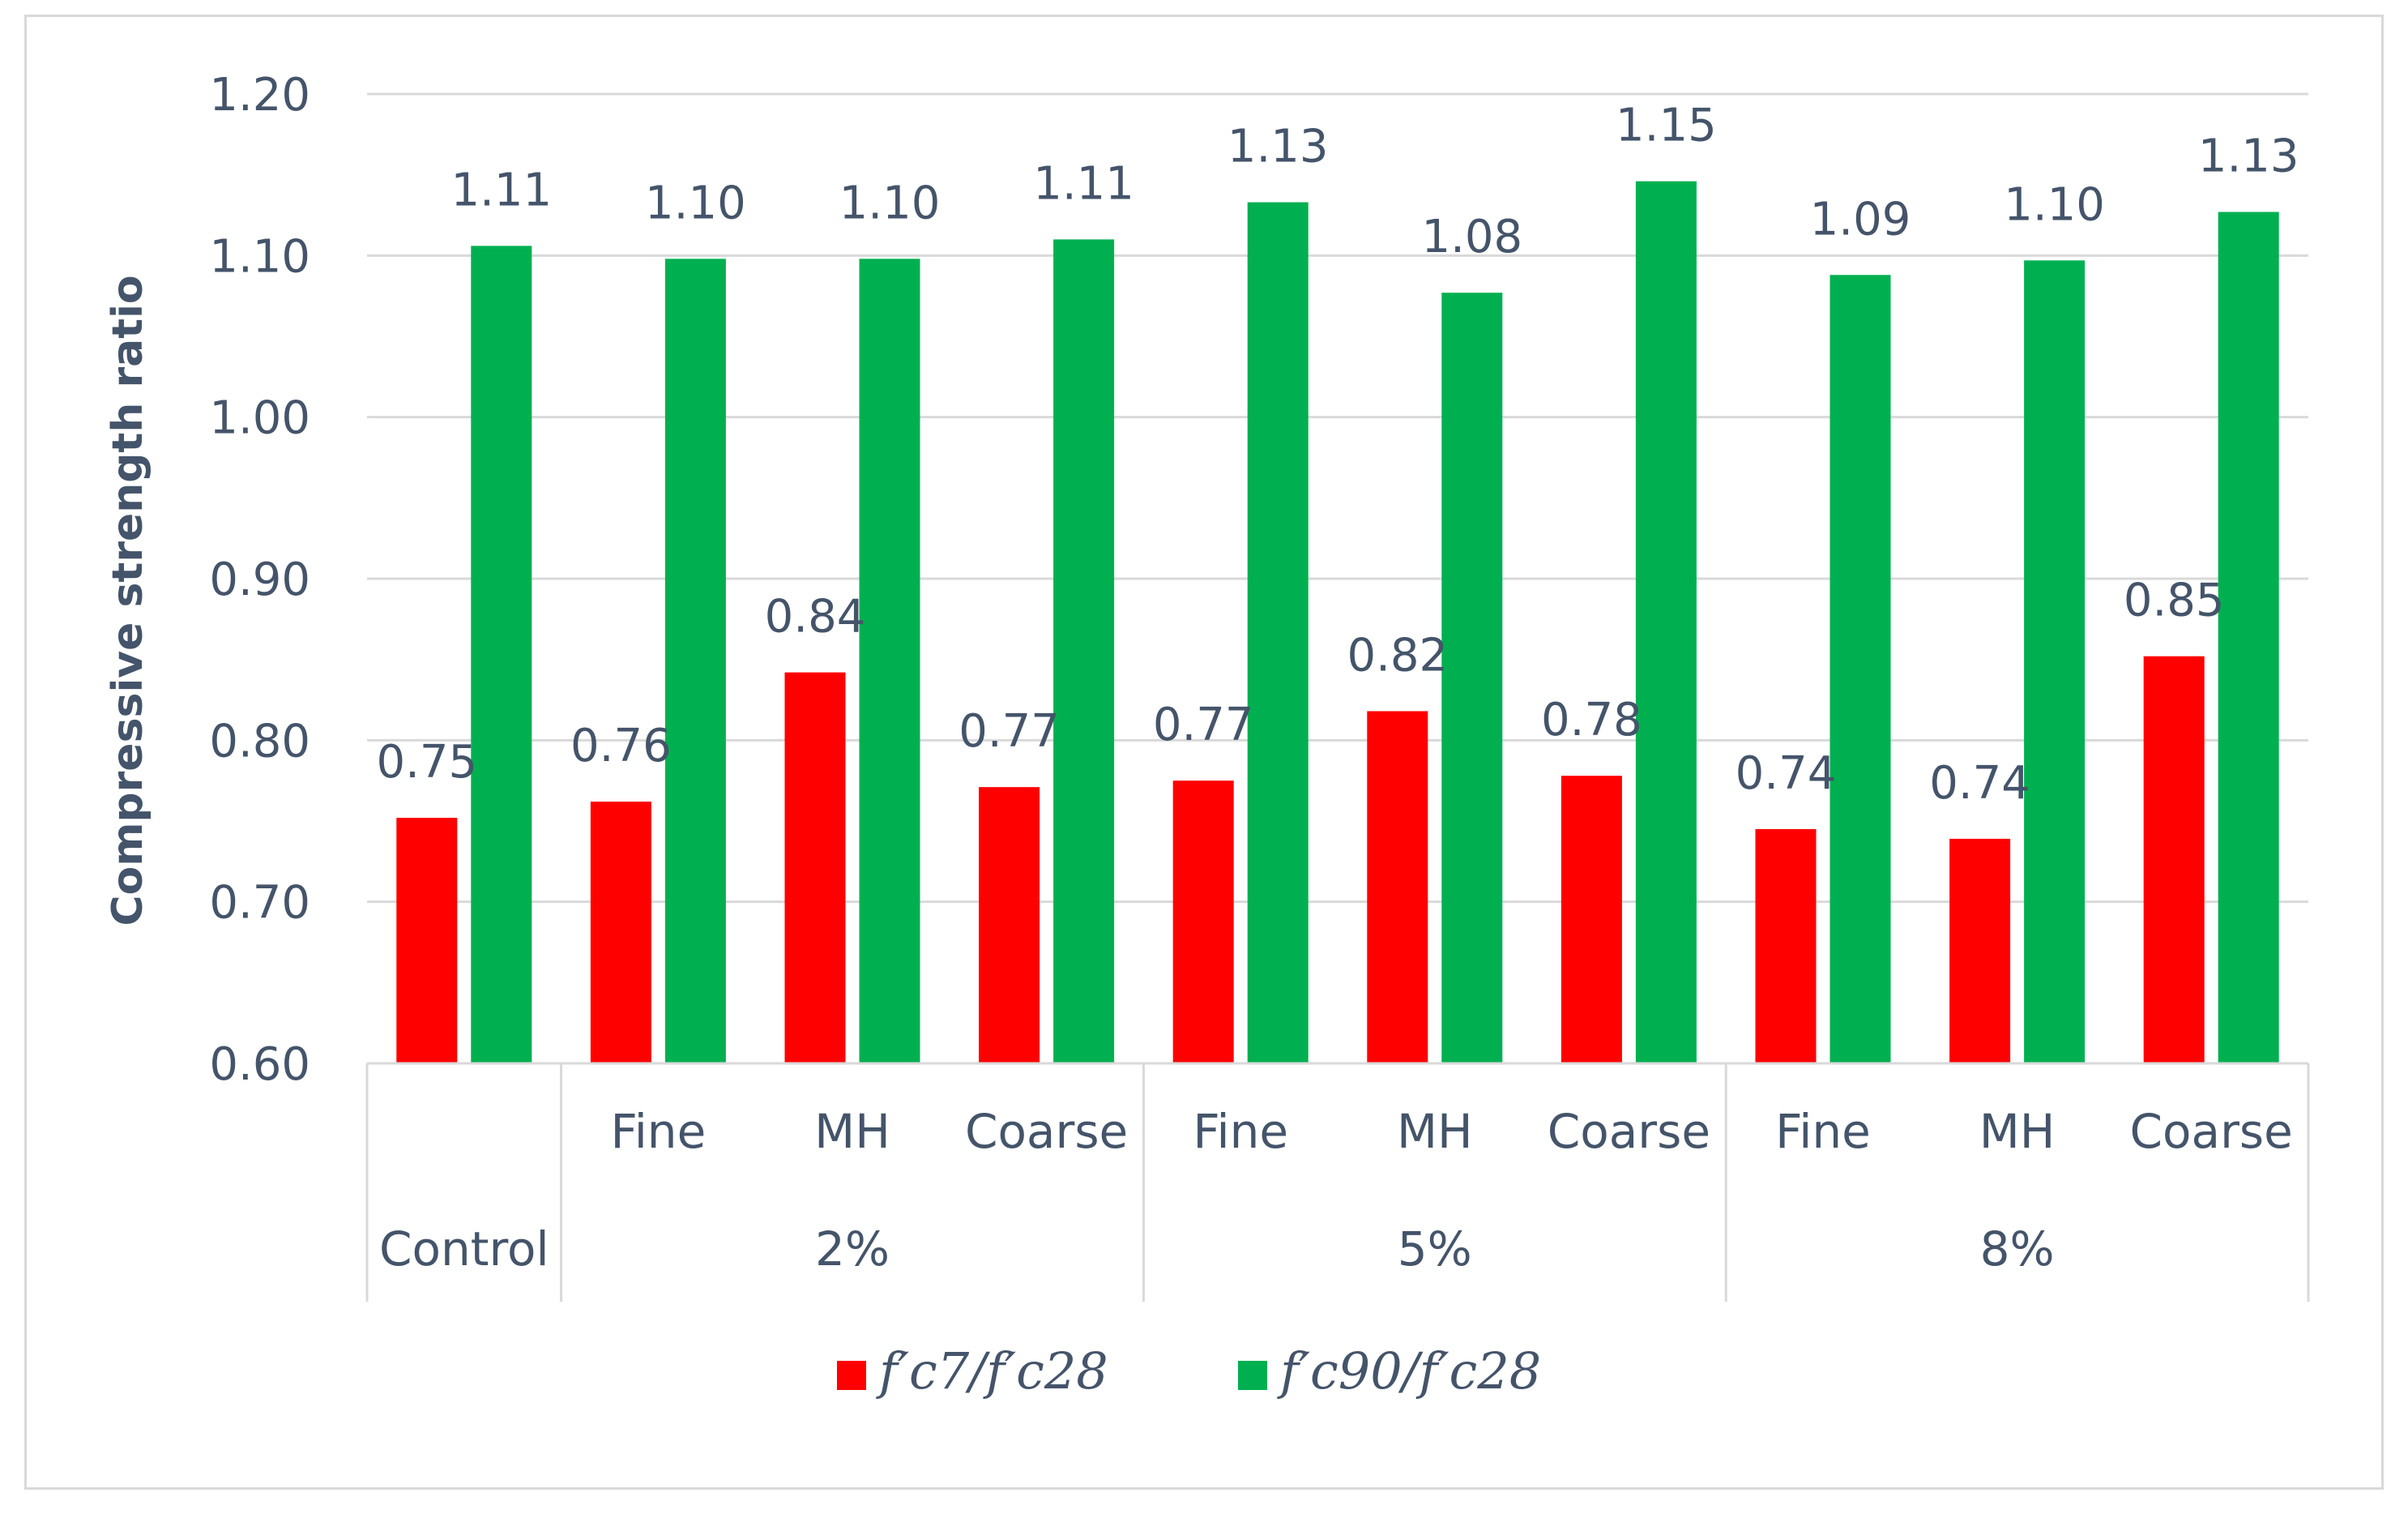 The image size is (2408, 1514). What do you see at coordinates (259, 1064) in the screenshot?
I see `y-tick-label: 0.60` at bounding box center [259, 1064].